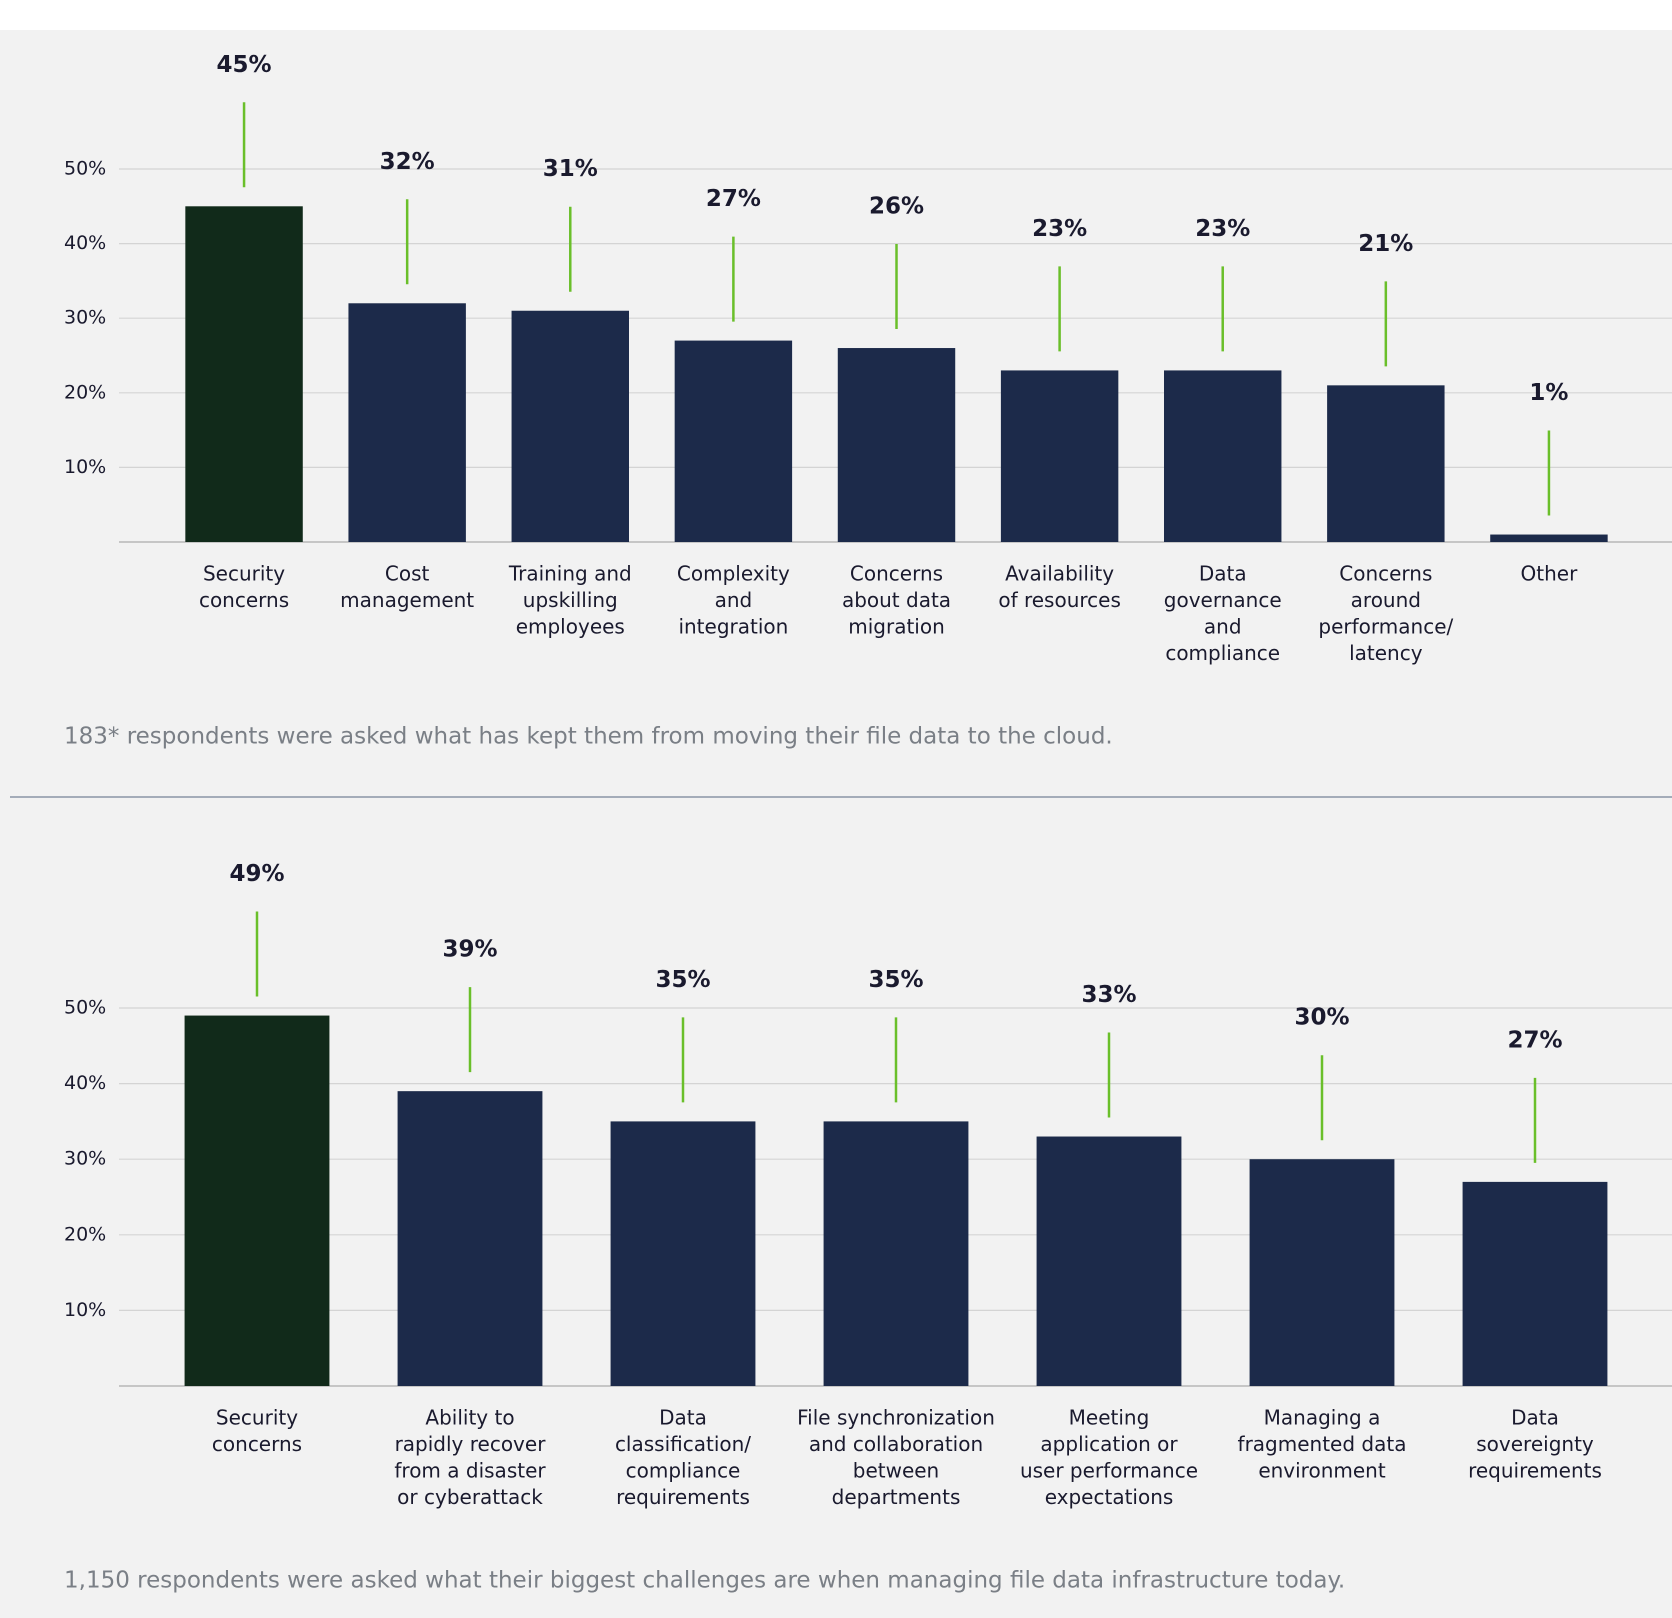 Image resolution: width=1672 pixels, height=1618 pixels. I want to click on value-label: 32%, so click(407, 162).